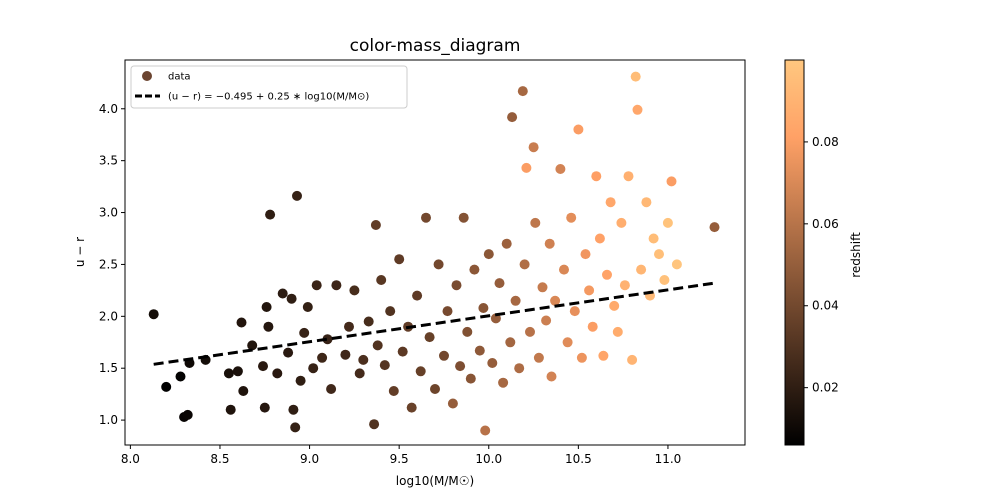 The height and width of the screenshot is (500, 1000). What do you see at coordinates (108, 161) in the screenshot?
I see `y-tick-label: 3.5` at bounding box center [108, 161].